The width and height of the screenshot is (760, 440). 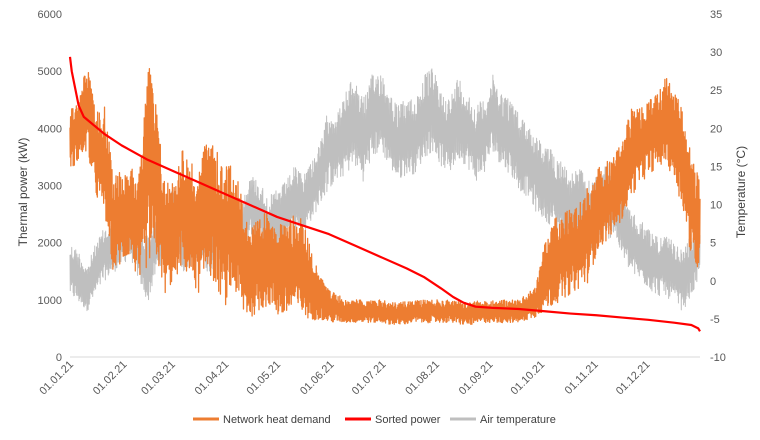 What do you see at coordinates (408, 420) in the screenshot?
I see `legend-label-sorted-power: Sorted power` at bounding box center [408, 420].